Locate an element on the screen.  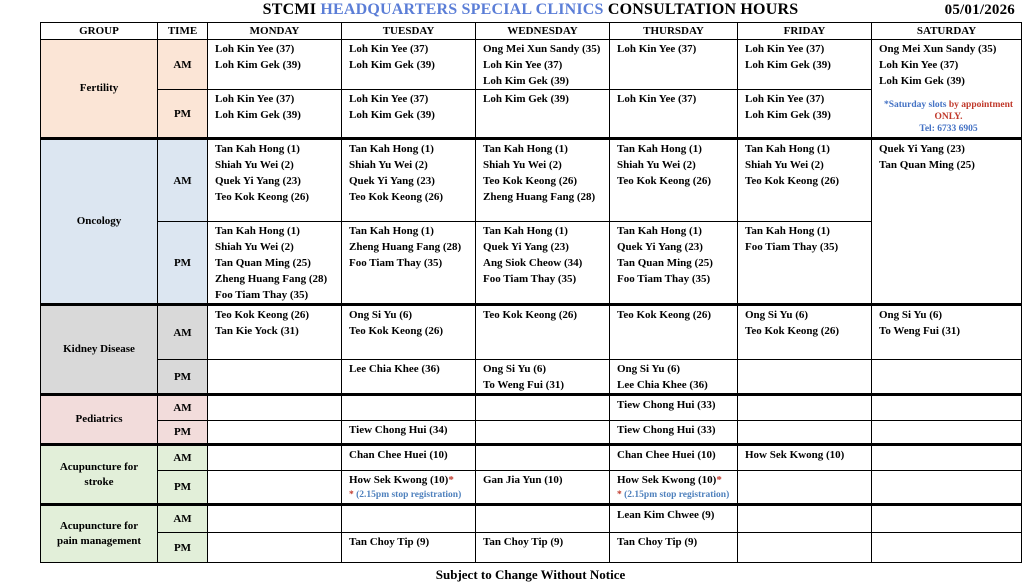
column-header-wednesday: WEDNESDAY is located at coordinates (542, 31).